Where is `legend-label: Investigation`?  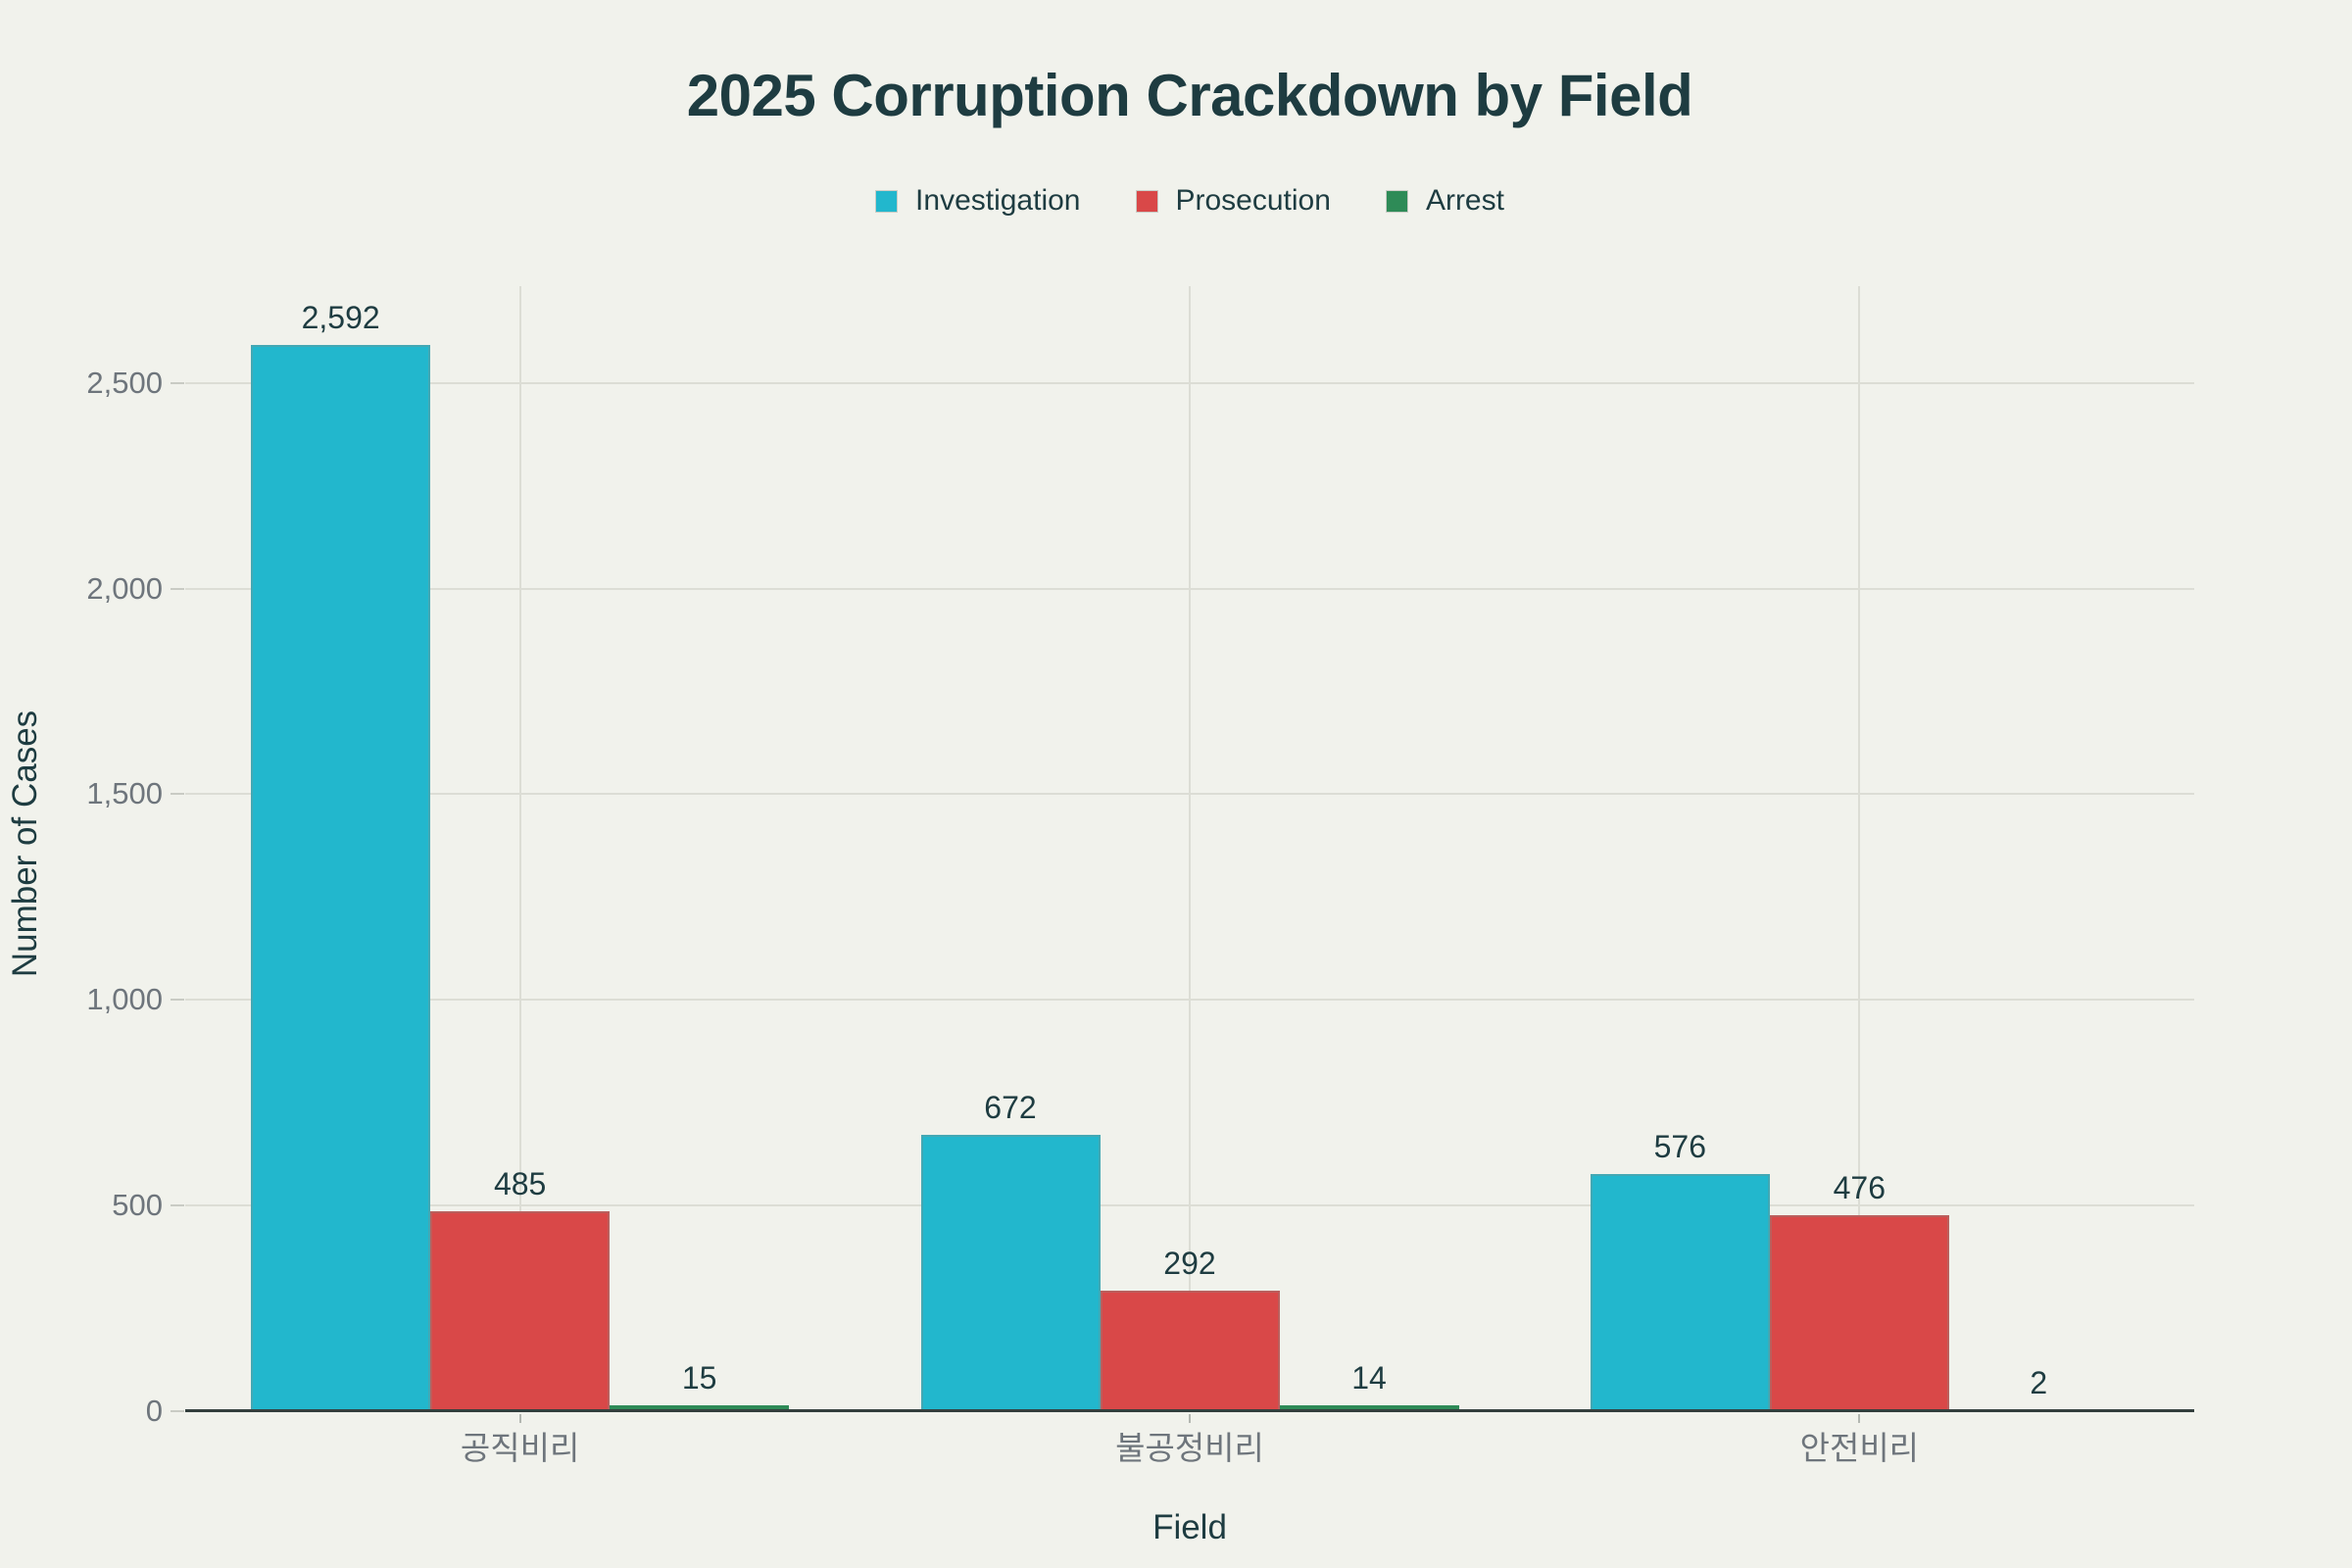 legend-label: Investigation is located at coordinates (998, 200).